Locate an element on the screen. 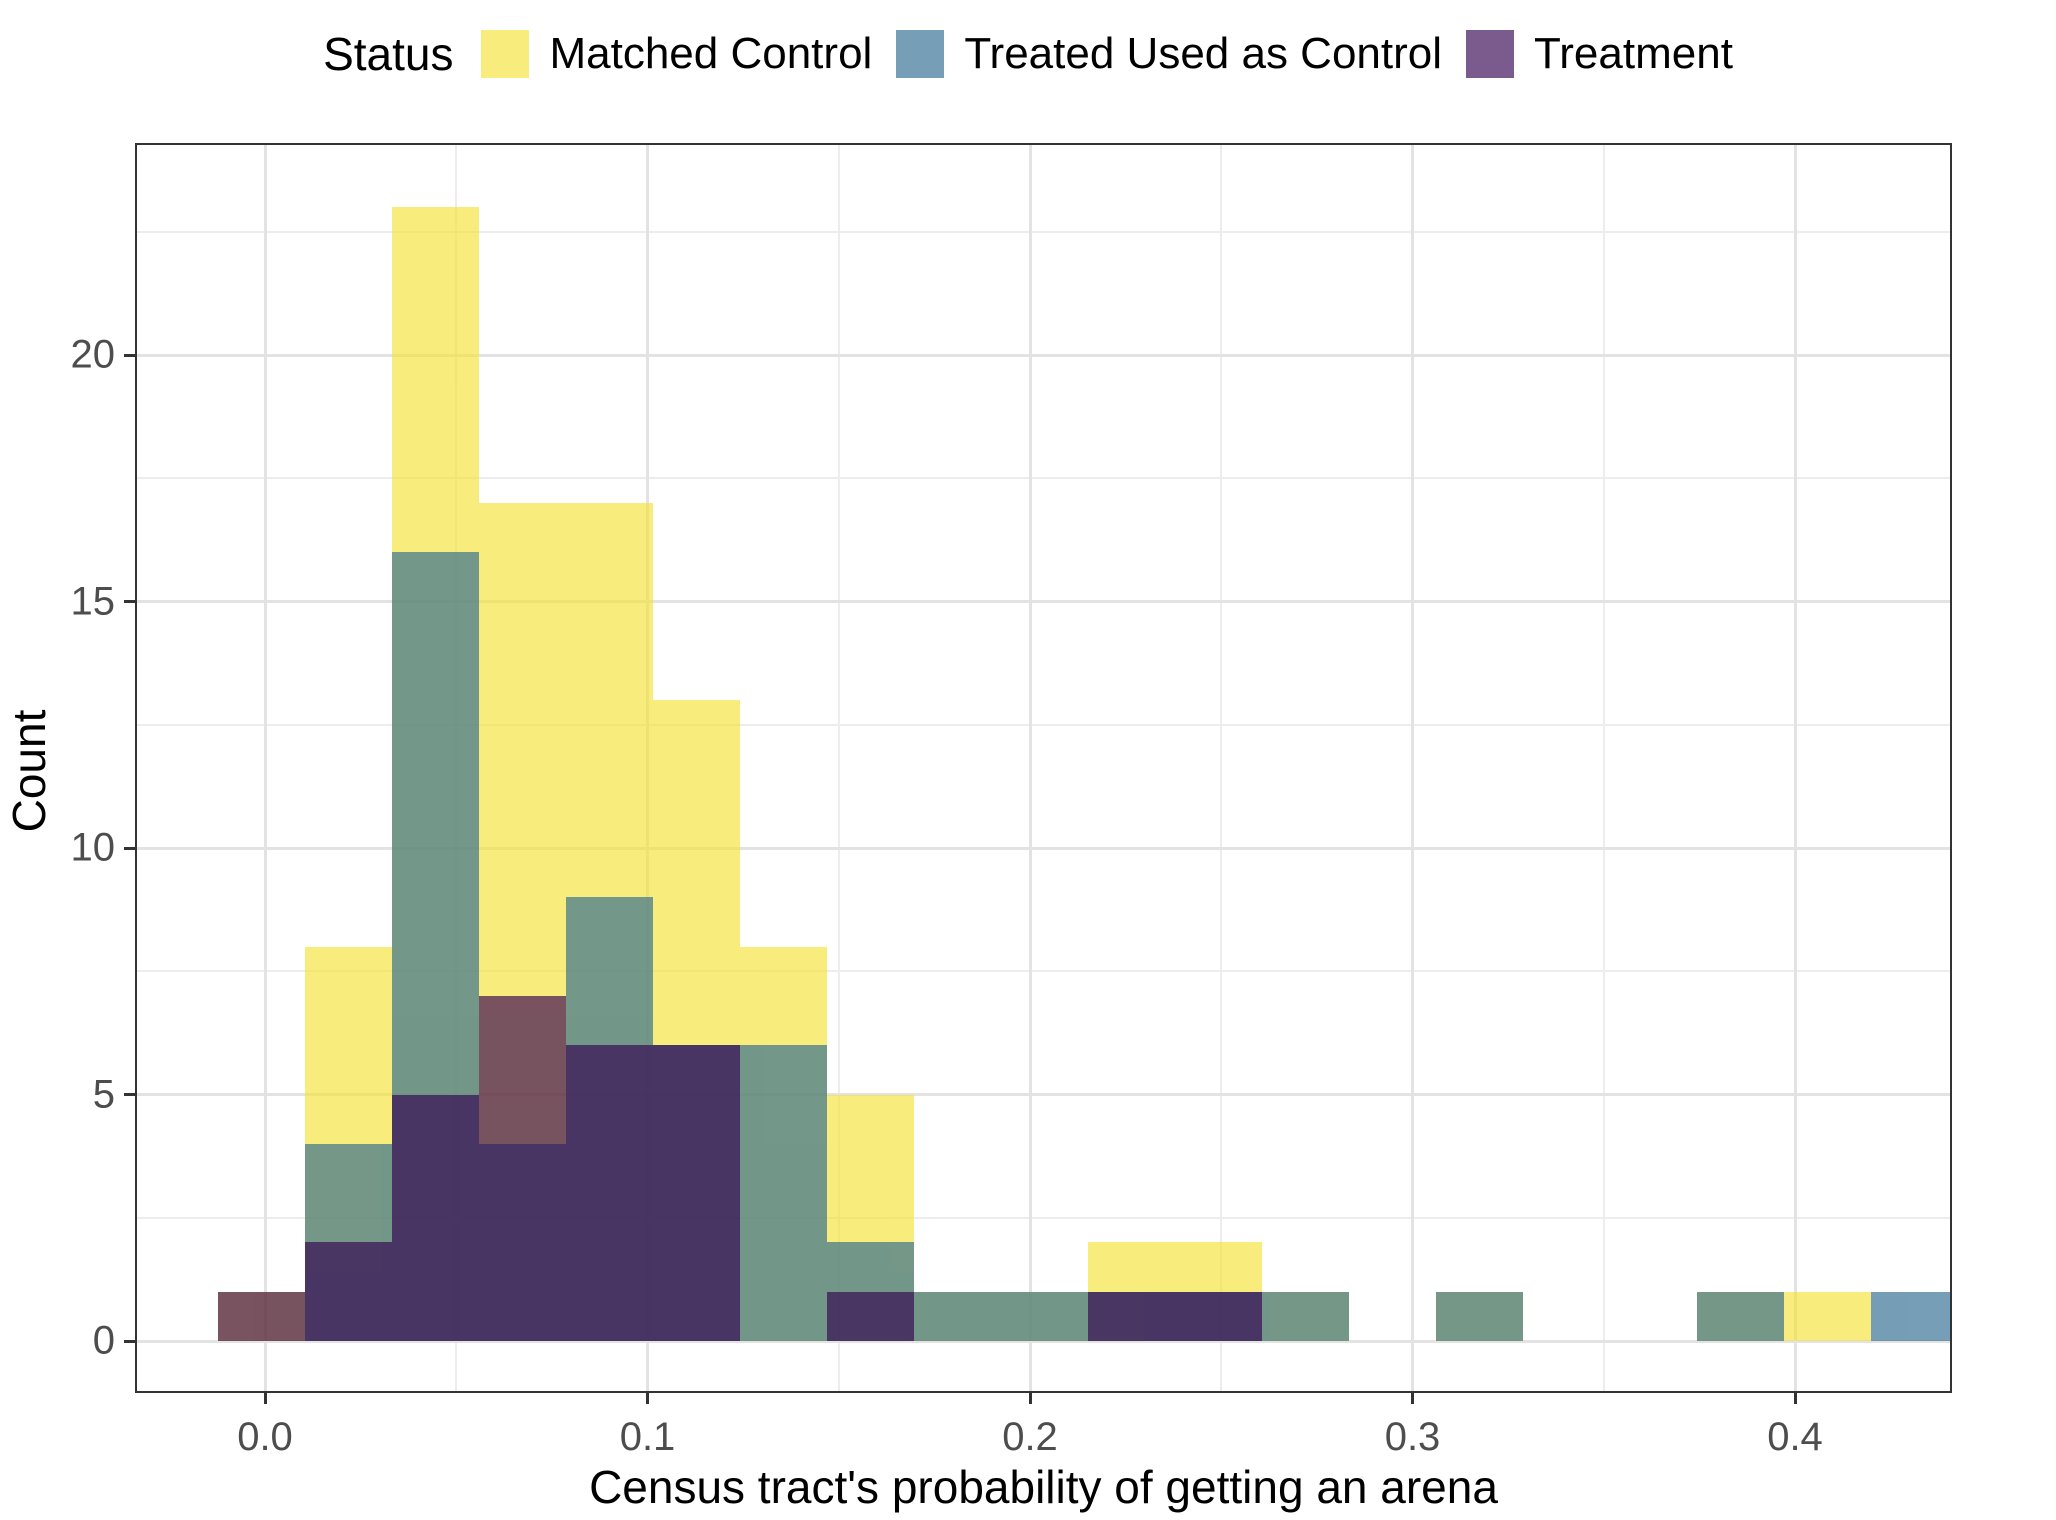 The width and height of the screenshot is (2056, 1520). bar-treatment-bin11 is located at coordinates (1218, 1316).